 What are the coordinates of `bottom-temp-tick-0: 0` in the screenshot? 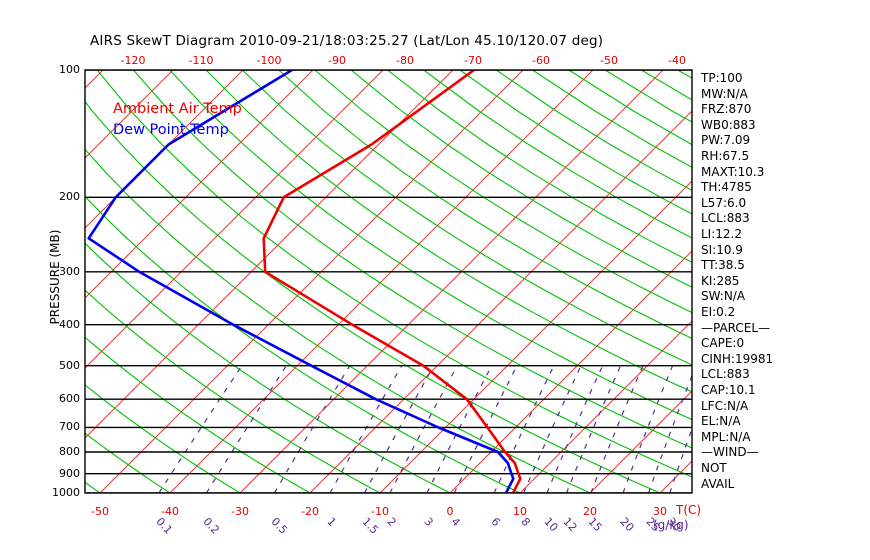 It's located at (450, 511).